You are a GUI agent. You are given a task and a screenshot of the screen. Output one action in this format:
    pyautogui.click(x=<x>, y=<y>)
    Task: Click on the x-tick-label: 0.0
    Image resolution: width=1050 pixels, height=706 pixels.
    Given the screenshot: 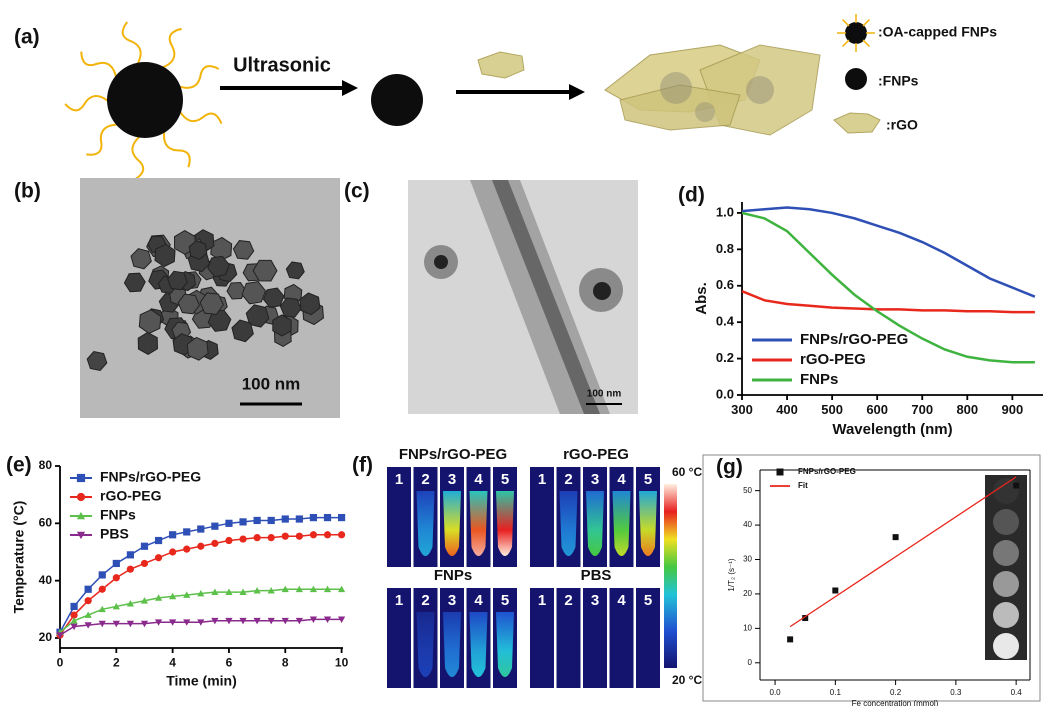 What is the action you would take?
    pyautogui.click(x=776, y=692)
    